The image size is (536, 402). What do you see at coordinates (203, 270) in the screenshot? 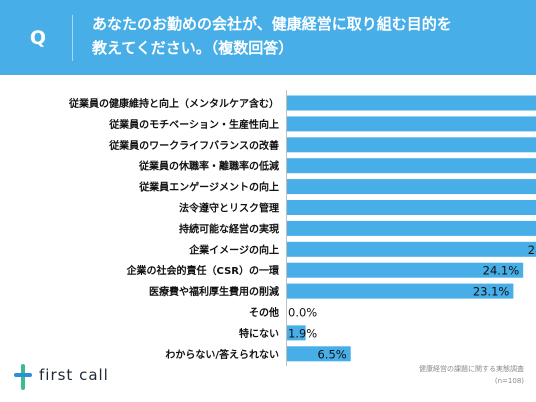
I see `category-label: 企業の社会的責任（CSR）の一環` at bounding box center [203, 270].